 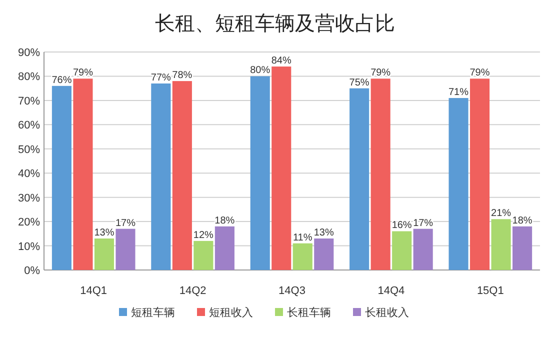 I want to click on y-tick-label: 80%, so click(x=29, y=77).